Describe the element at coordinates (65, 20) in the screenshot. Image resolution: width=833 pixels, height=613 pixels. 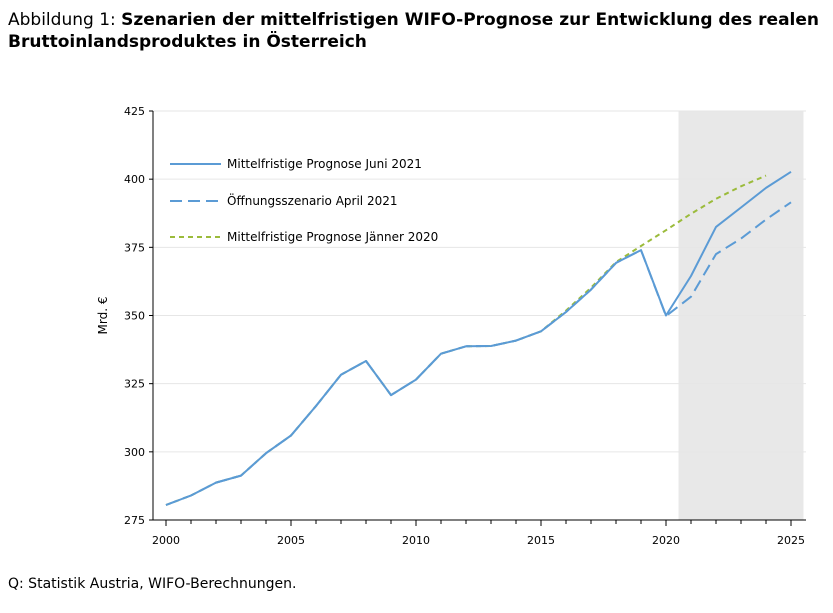
I see `figure-number: Abbildung 1:` at that location.